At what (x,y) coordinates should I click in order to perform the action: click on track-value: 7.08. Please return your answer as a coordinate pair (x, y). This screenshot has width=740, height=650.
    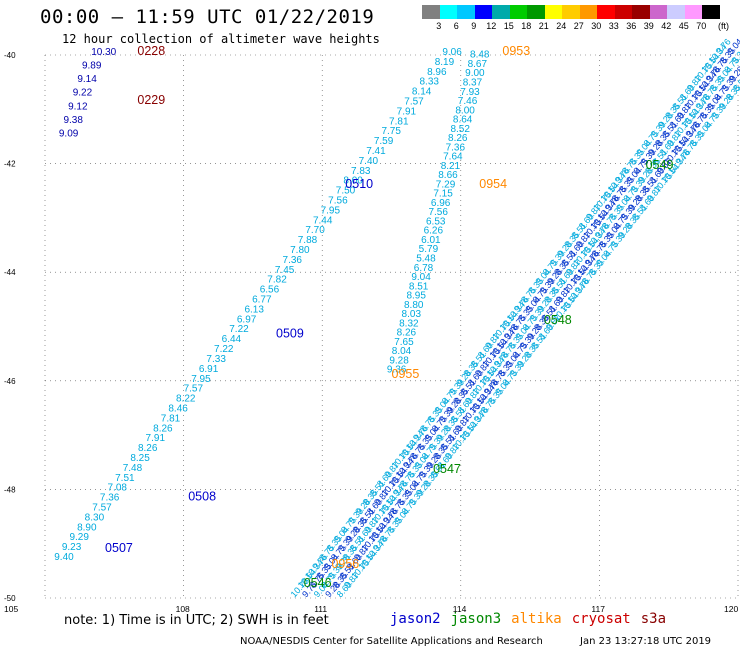
    Looking at the image, I should click on (118, 488).